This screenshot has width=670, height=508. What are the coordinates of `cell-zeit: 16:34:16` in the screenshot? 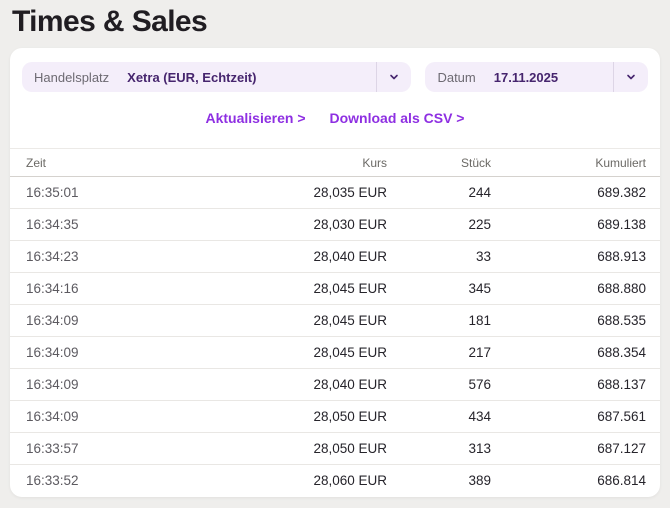 It's located at (127, 288).